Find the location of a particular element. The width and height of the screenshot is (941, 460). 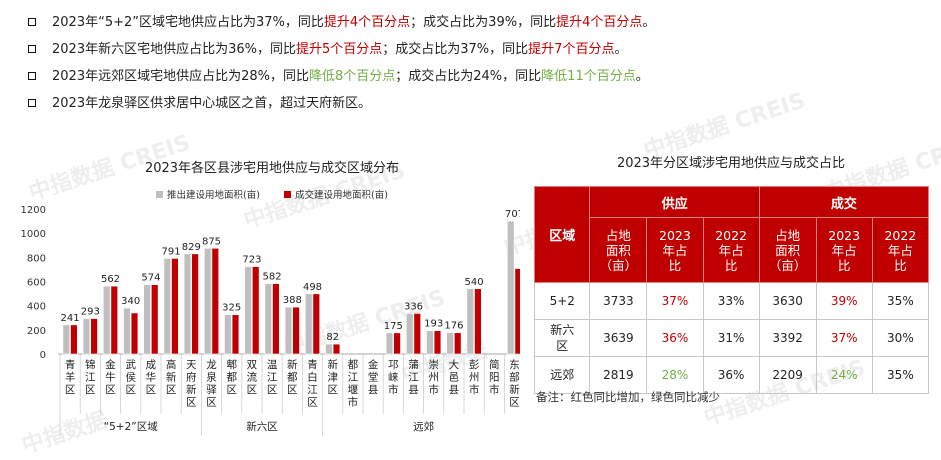

bullet-text-segment: 2023年“5+2”区域宅地供应占比为37%，同比 is located at coordinates (188, 22).